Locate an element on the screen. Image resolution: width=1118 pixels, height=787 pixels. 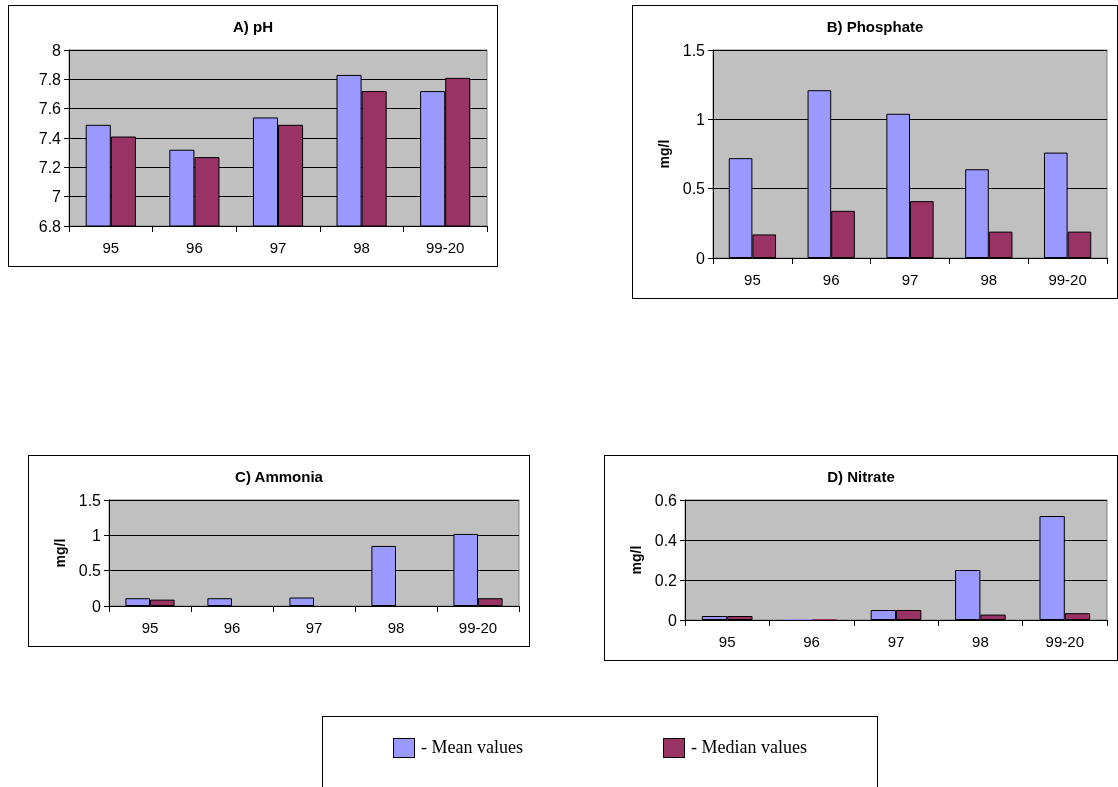
chart-title: B) Phosphate is located at coordinates (875, 26).